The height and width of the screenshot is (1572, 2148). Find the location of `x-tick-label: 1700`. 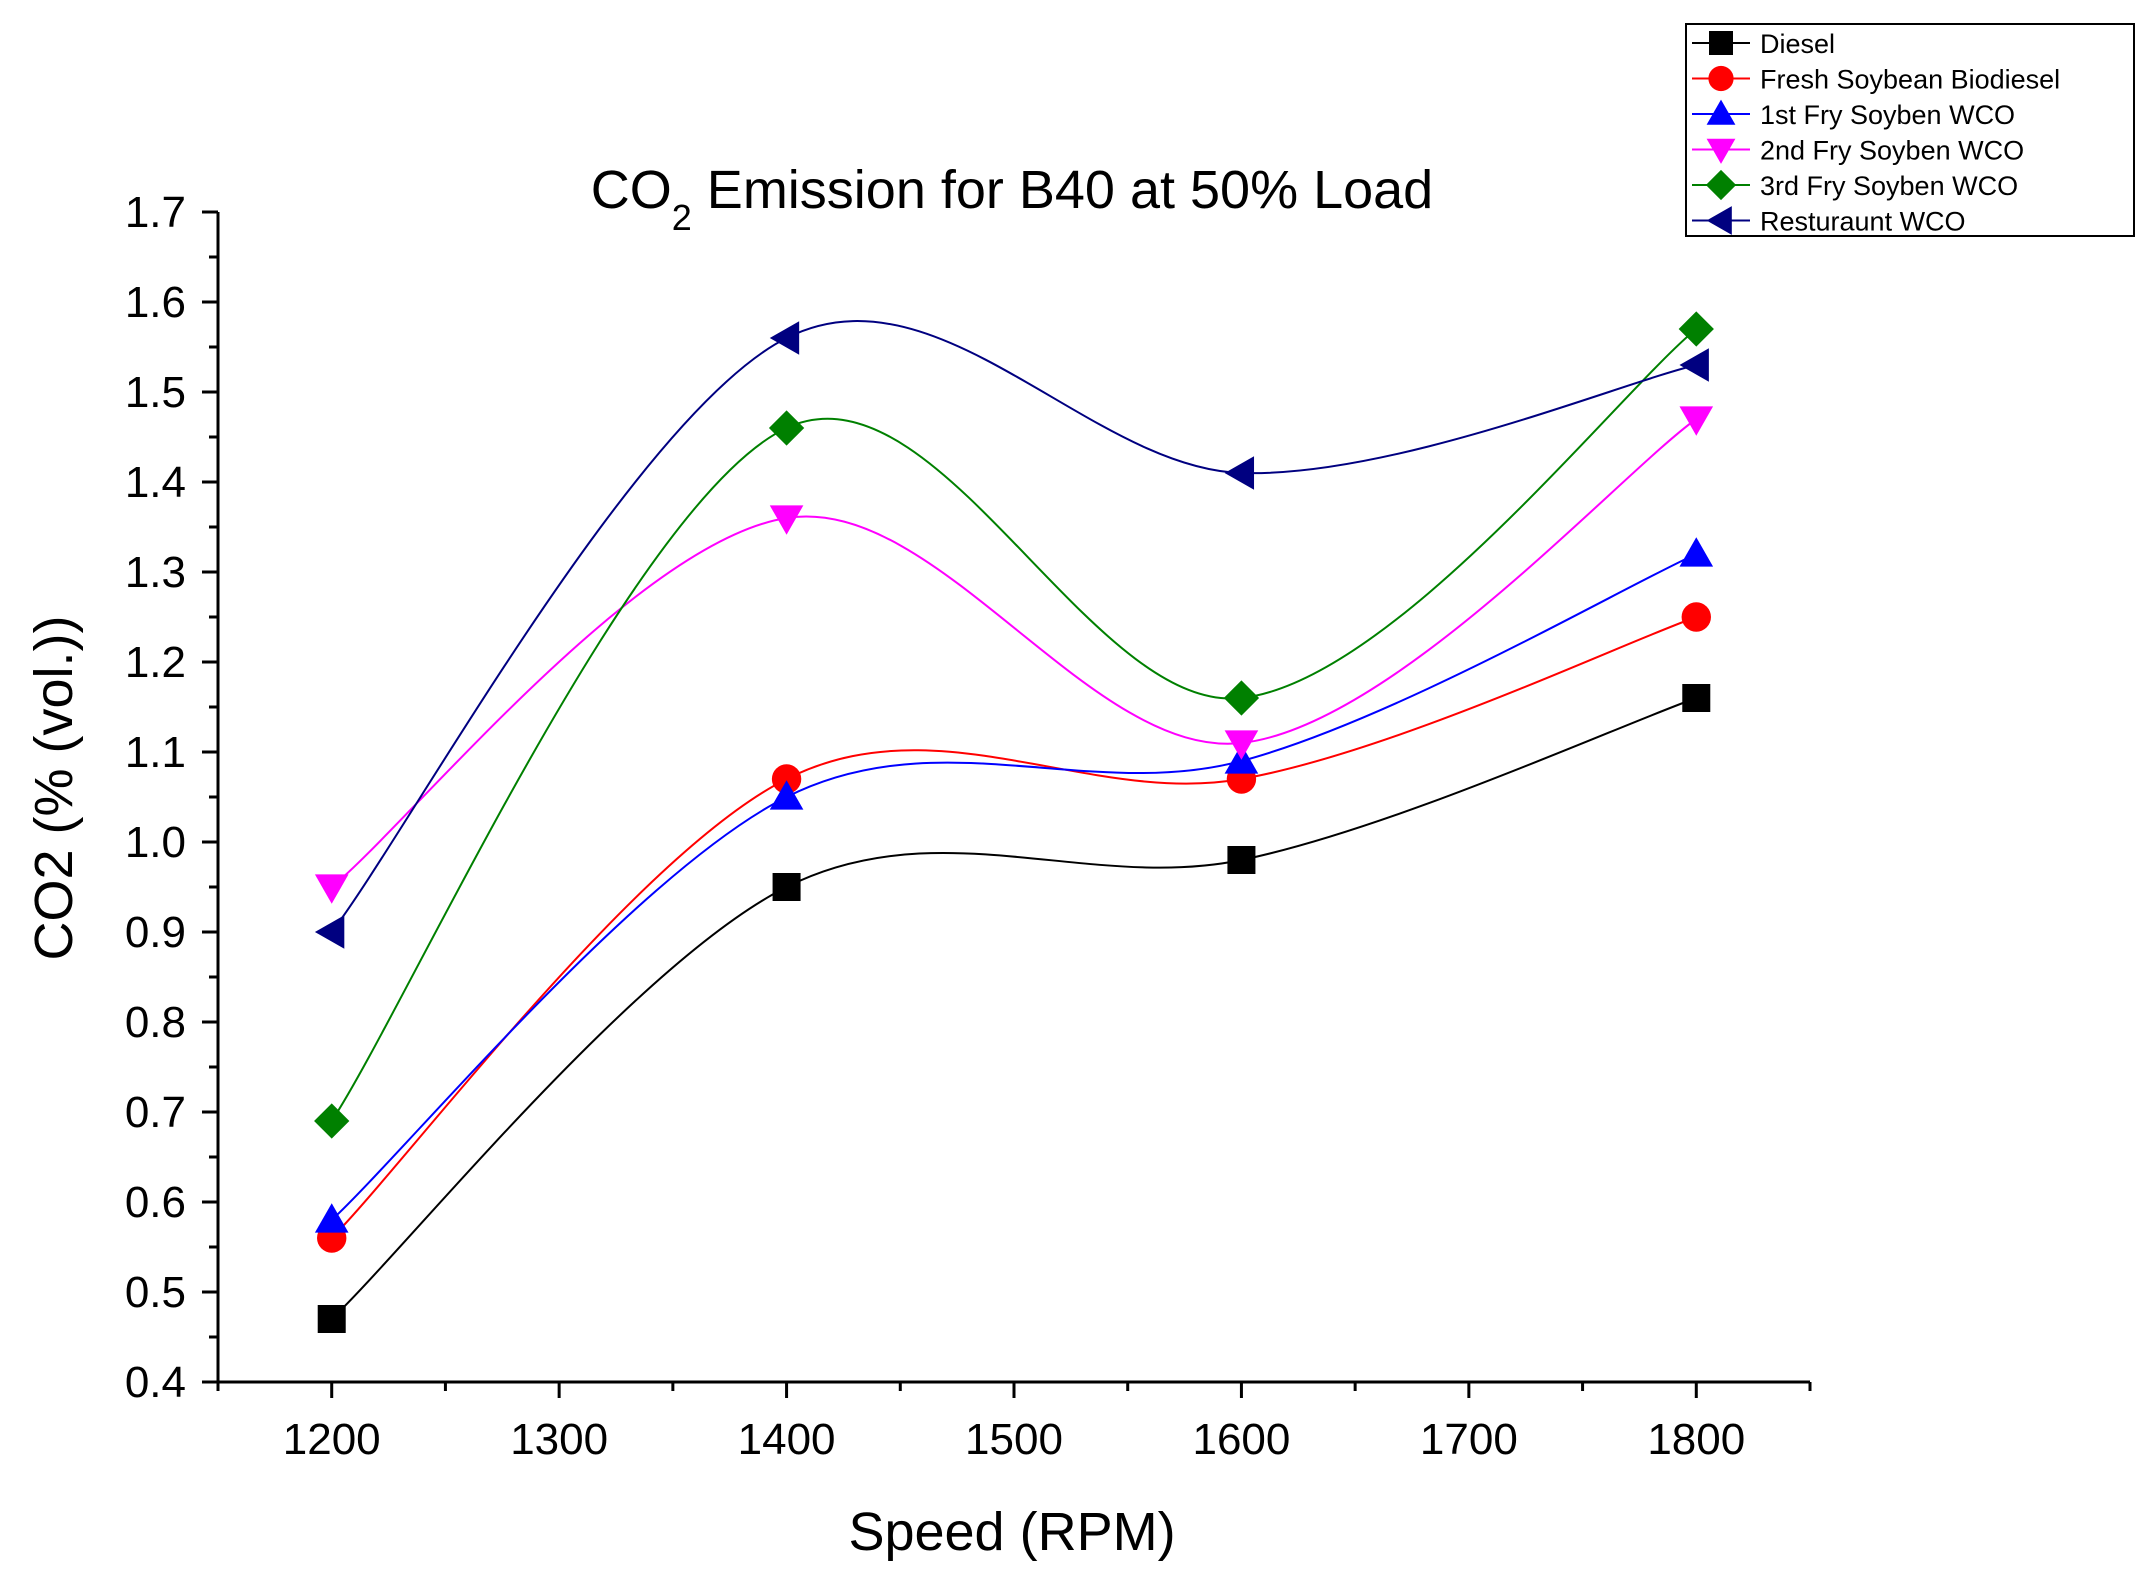

x-tick-label: 1700 is located at coordinates (1469, 1439).